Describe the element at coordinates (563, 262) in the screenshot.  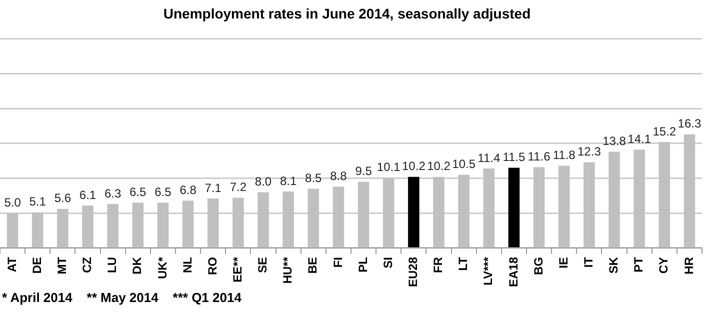
I see `x-tick-label: IE` at that location.